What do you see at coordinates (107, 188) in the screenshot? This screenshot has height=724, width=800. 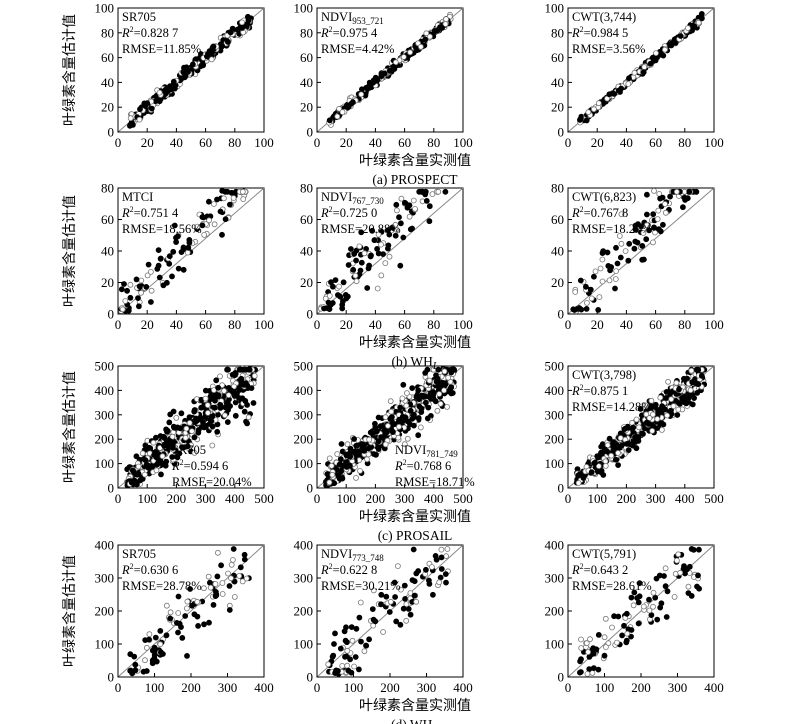 I see `y-tick-label: 80` at bounding box center [107, 188].